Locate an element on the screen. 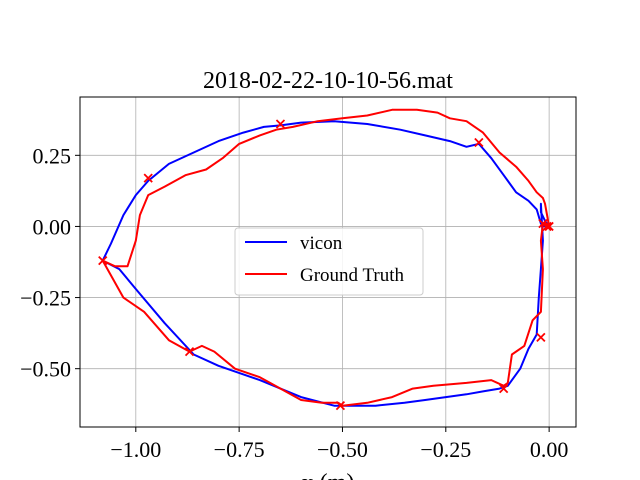 The height and width of the screenshot is (480, 640). y-tick-label: −0.25 is located at coordinates (45, 298).